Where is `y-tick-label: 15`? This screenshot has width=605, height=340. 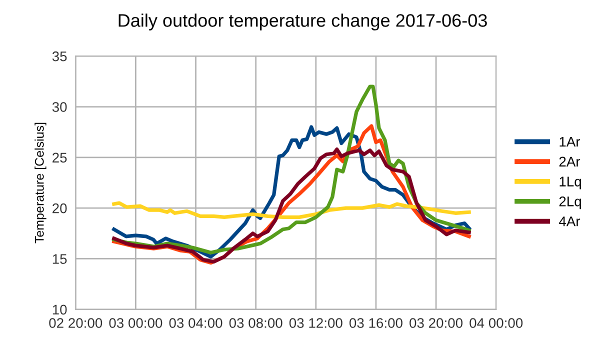
y-tick-label: 15 is located at coordinates (59, 259).